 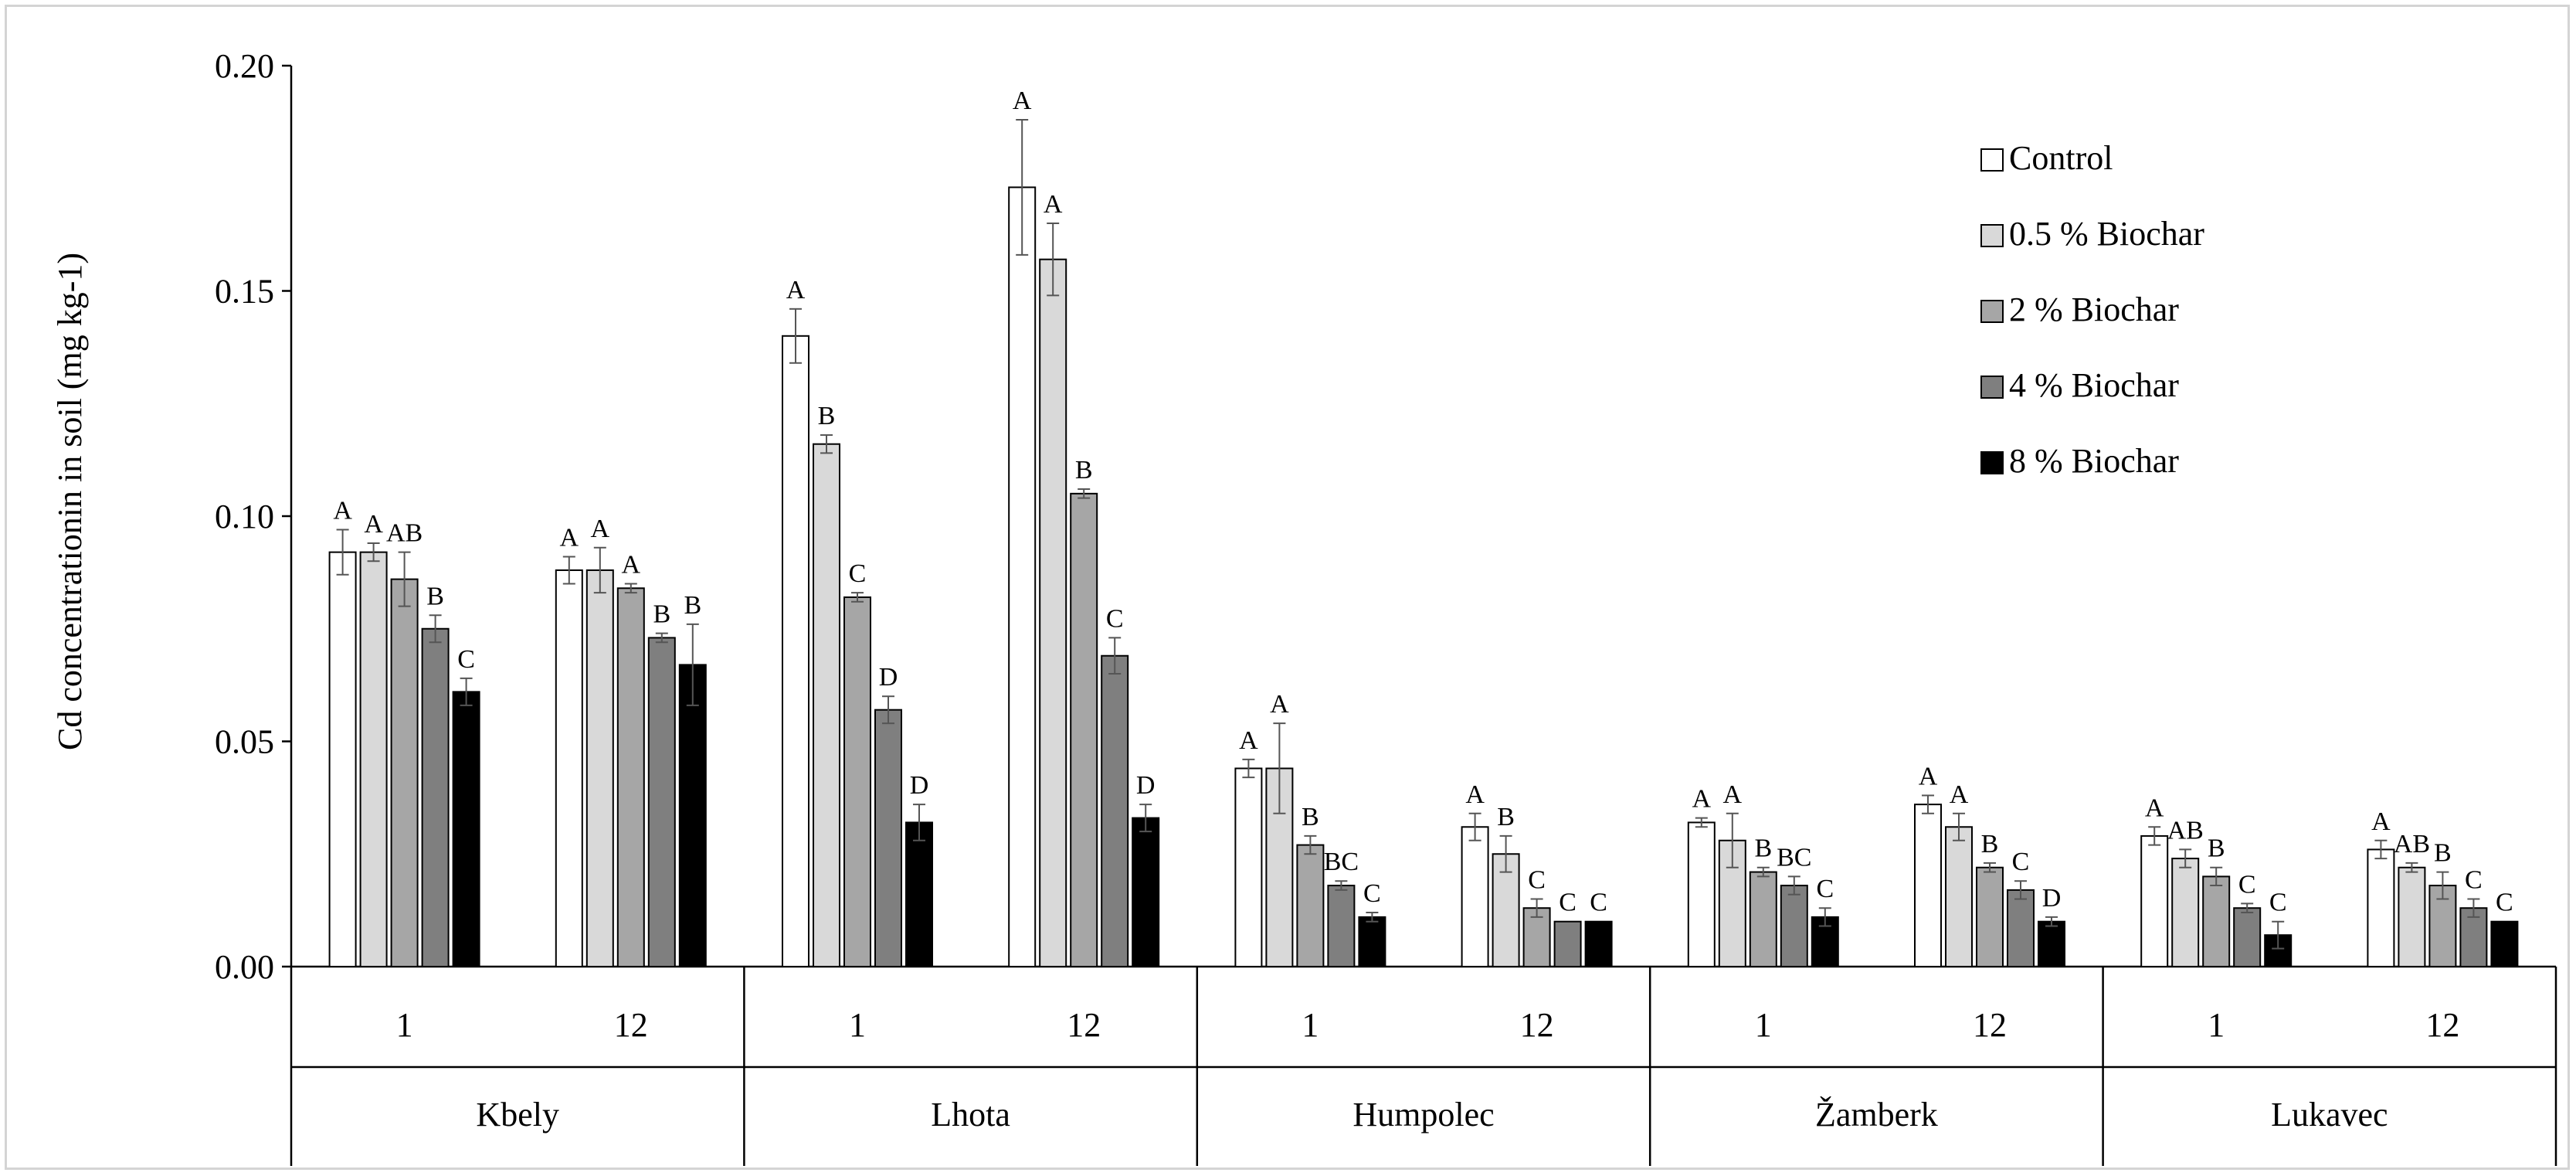 I want to click on y-tick-label: 0.05, so click(x=245, y=742).